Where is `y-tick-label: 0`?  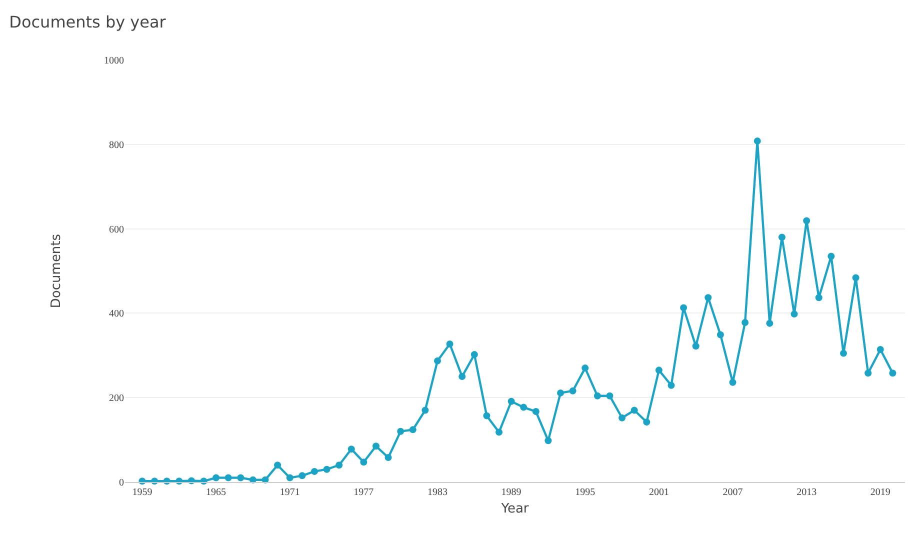 y-tick-label: 0 is located at coordinates (121, 483).